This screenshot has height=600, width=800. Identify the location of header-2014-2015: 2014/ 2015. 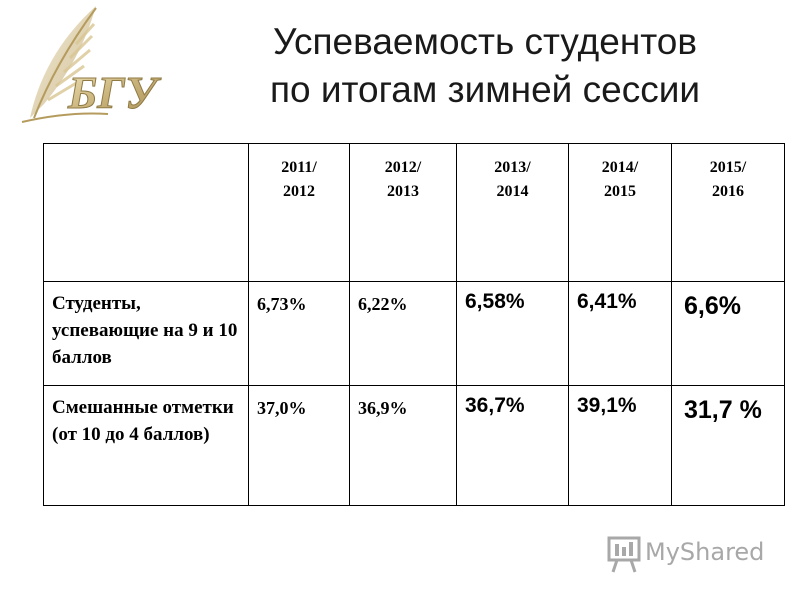
(620, 212).